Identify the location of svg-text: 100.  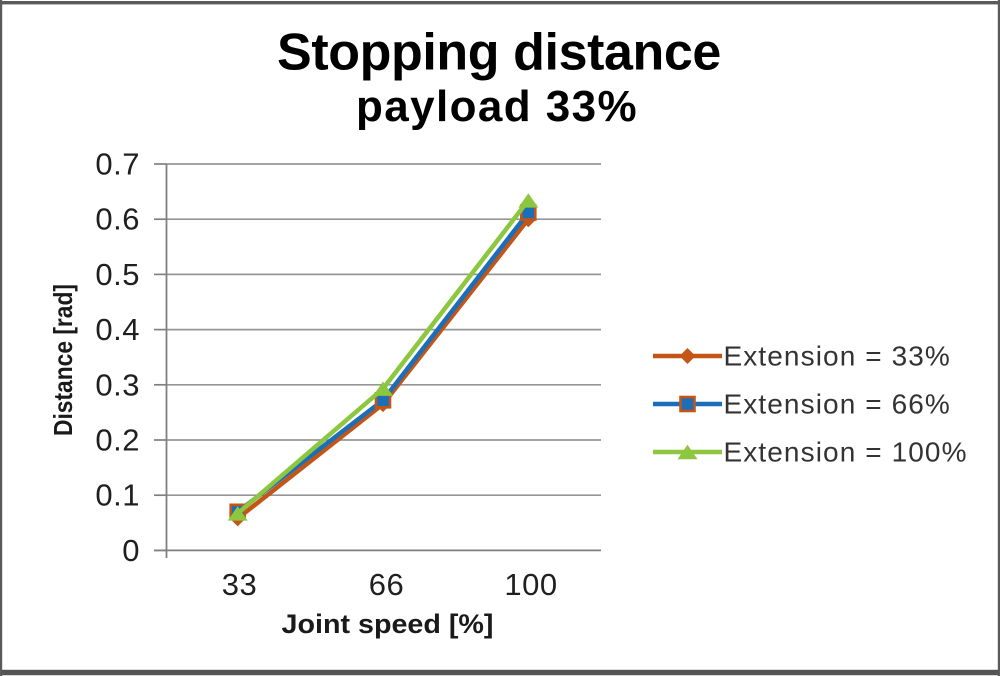
(530, 584).